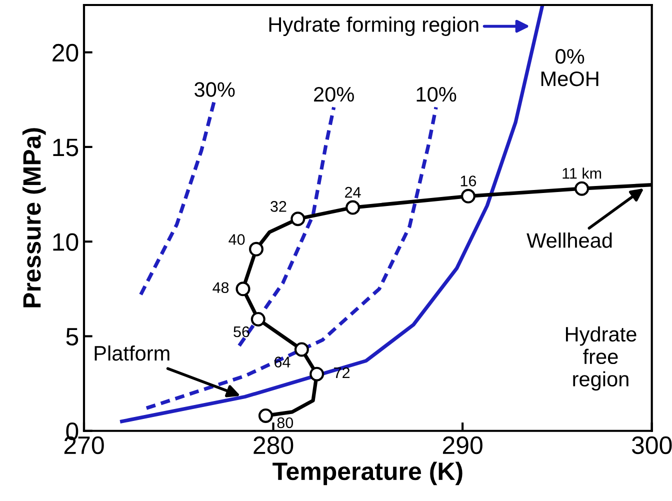  What do you see at coordinates (65, 242) in the screenshot?
I see `y-tick-label: 10` at bounding box center [65, 242].